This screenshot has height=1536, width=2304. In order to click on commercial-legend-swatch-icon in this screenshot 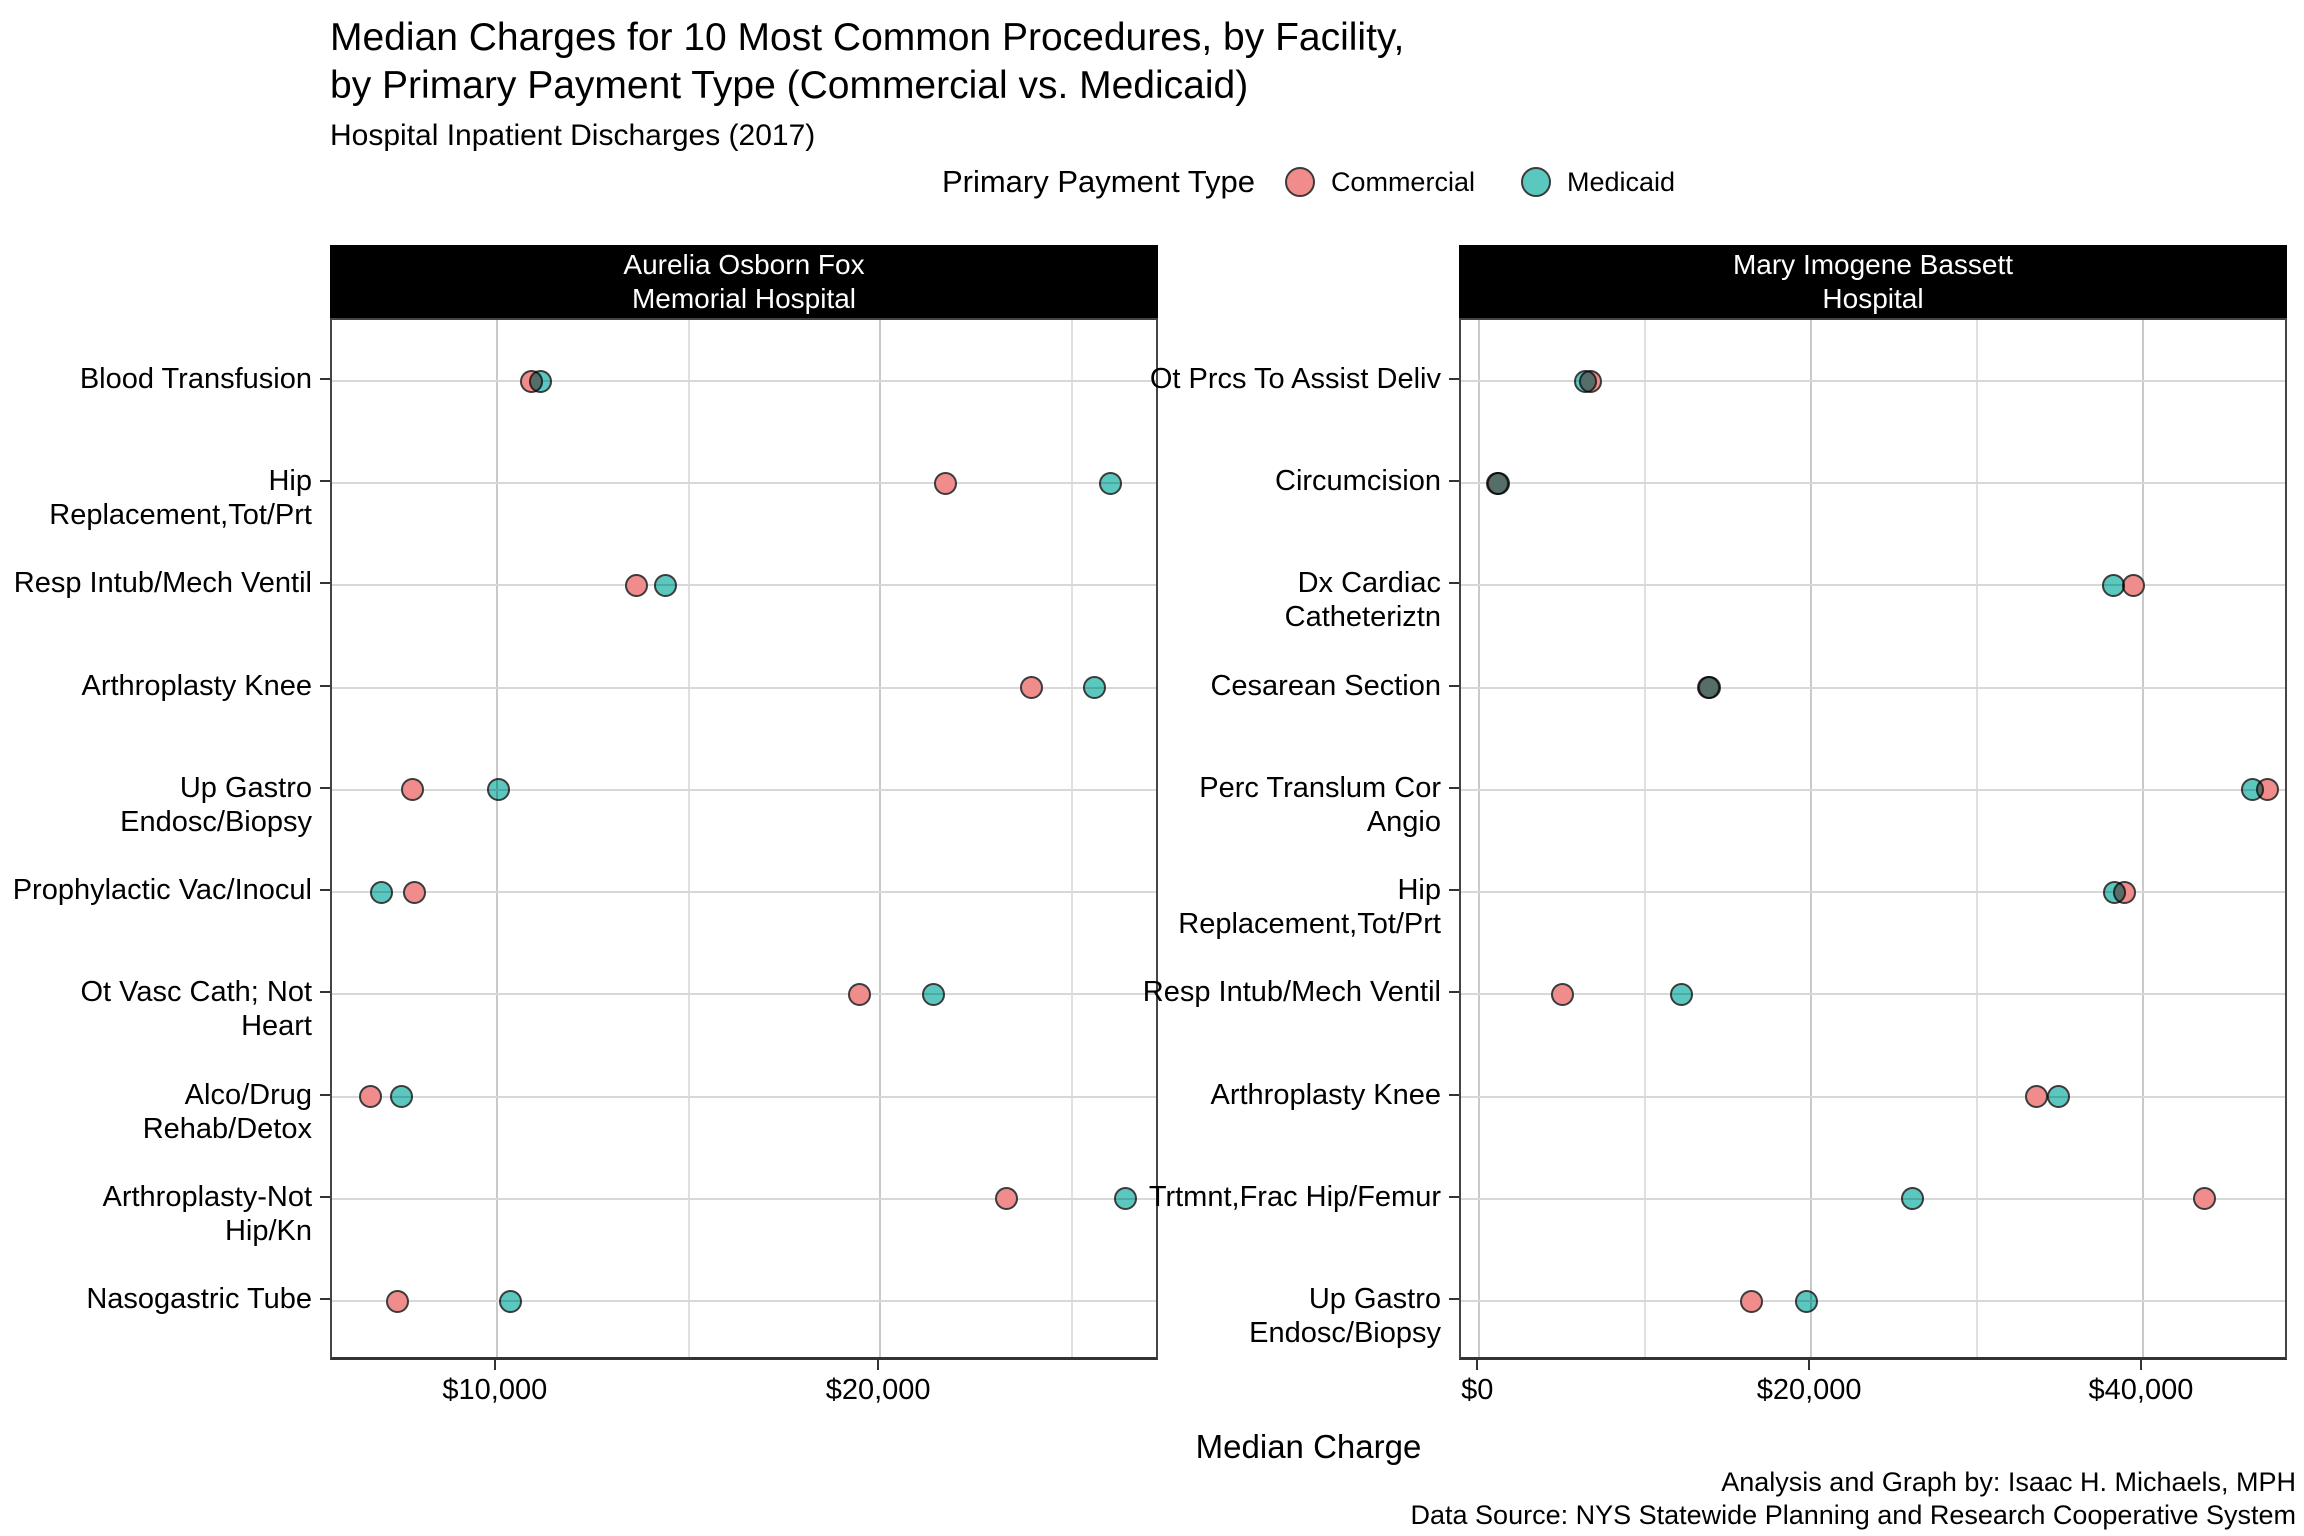, I will do `click(1299, 182)`.